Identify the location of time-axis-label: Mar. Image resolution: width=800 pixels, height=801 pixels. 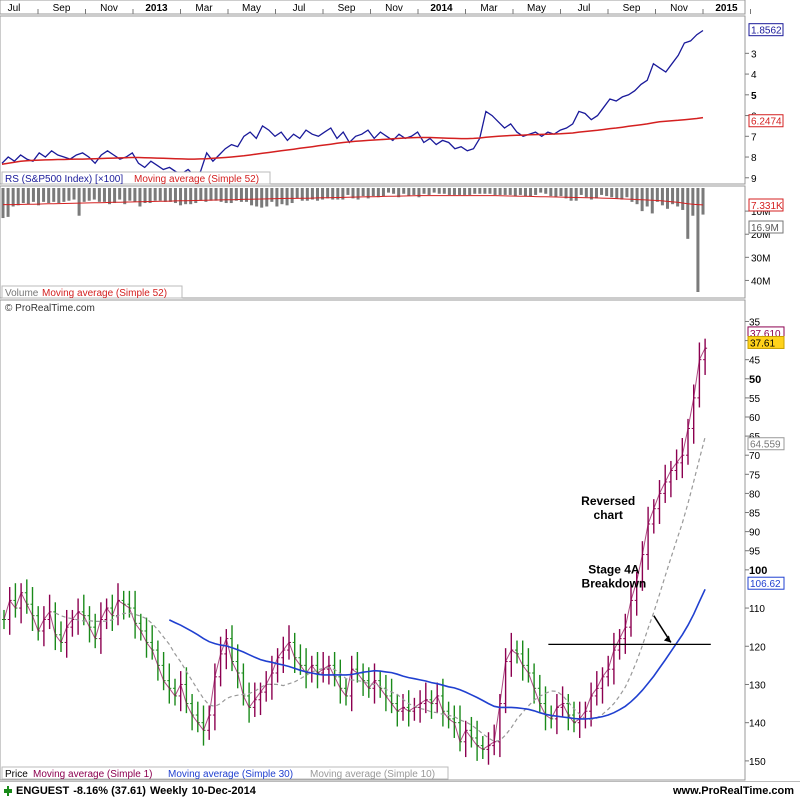
(489, 8).